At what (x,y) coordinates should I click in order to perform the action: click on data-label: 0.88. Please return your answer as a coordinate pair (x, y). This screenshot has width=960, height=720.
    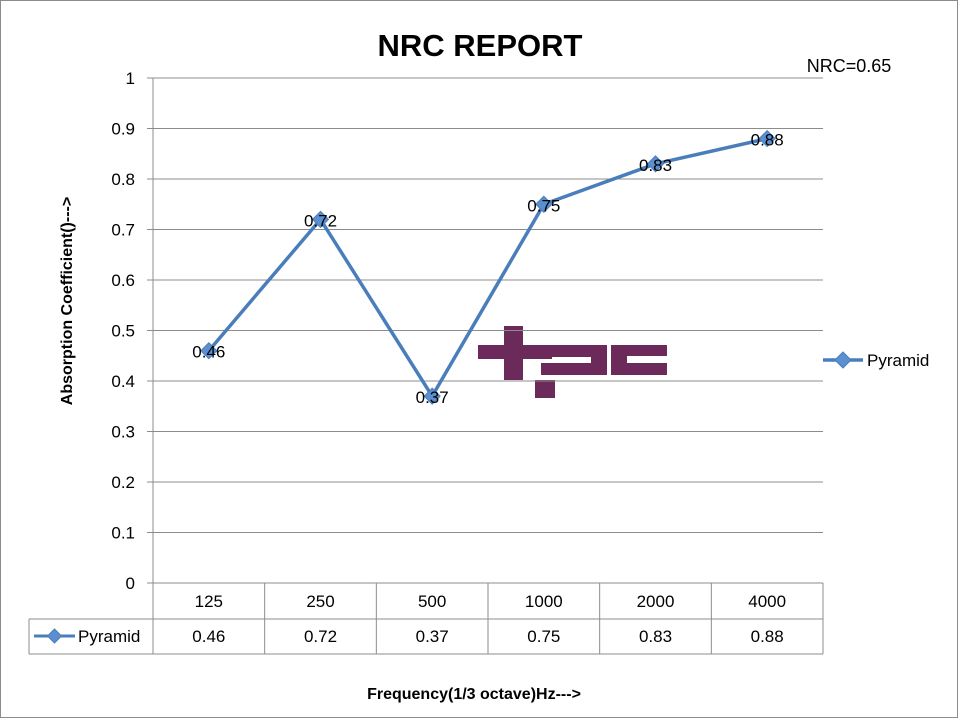
    Looking at the image, I should click on (767, 140).